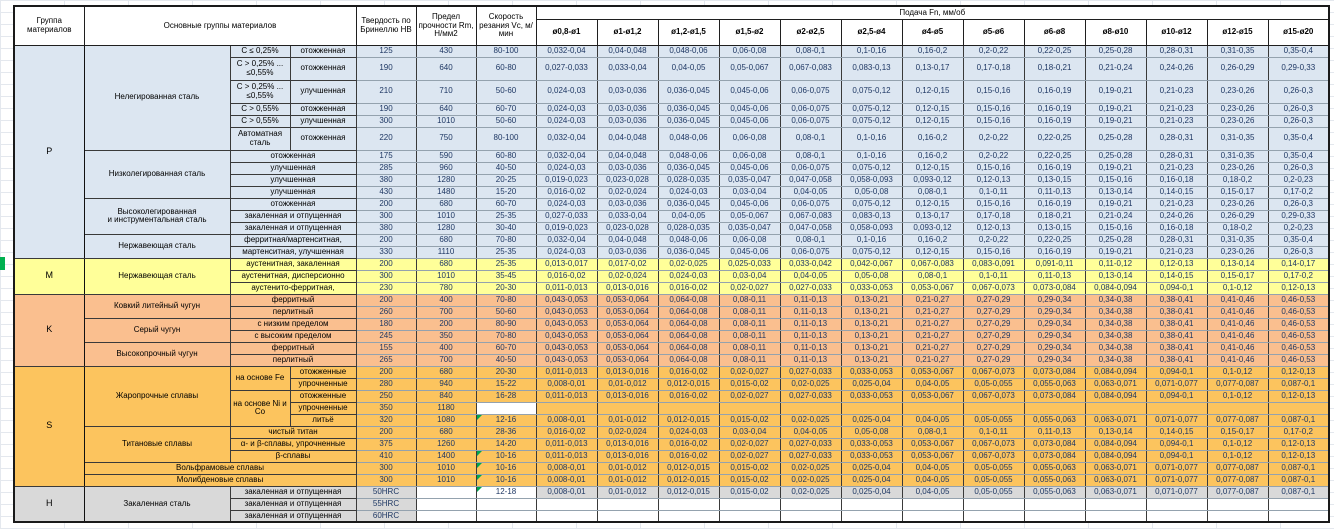 The width and height of the screenshot is (1334, 529). What do you see at coordinates (627, 216) in the screenshot?
I see `feed-value: 0,033-0,04` at bounding box center [627, 216].